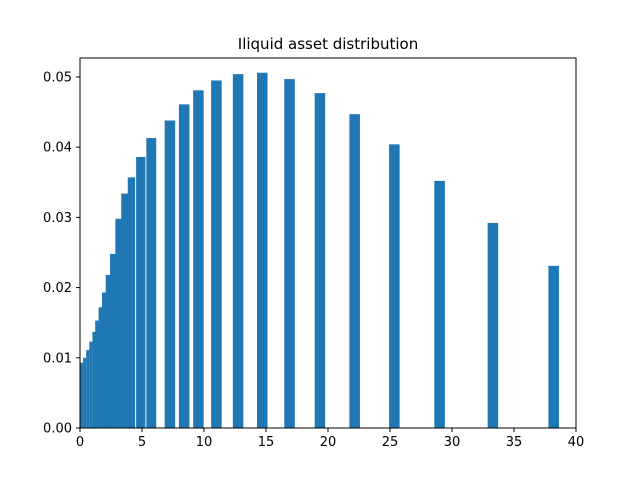 The height and width of the screenshot is (480, 640). What do you see at coordinates (576, 442) in the screenshot?
I see `x-tick-label: 40` at bounding box center [576, 442].